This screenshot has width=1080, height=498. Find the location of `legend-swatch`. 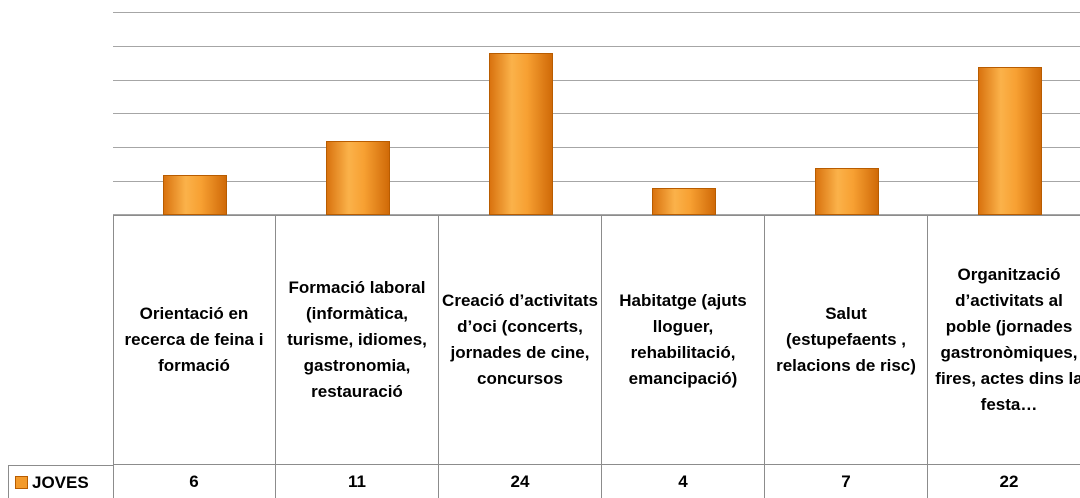

legend-swatch is located at coordinates (21, 482).